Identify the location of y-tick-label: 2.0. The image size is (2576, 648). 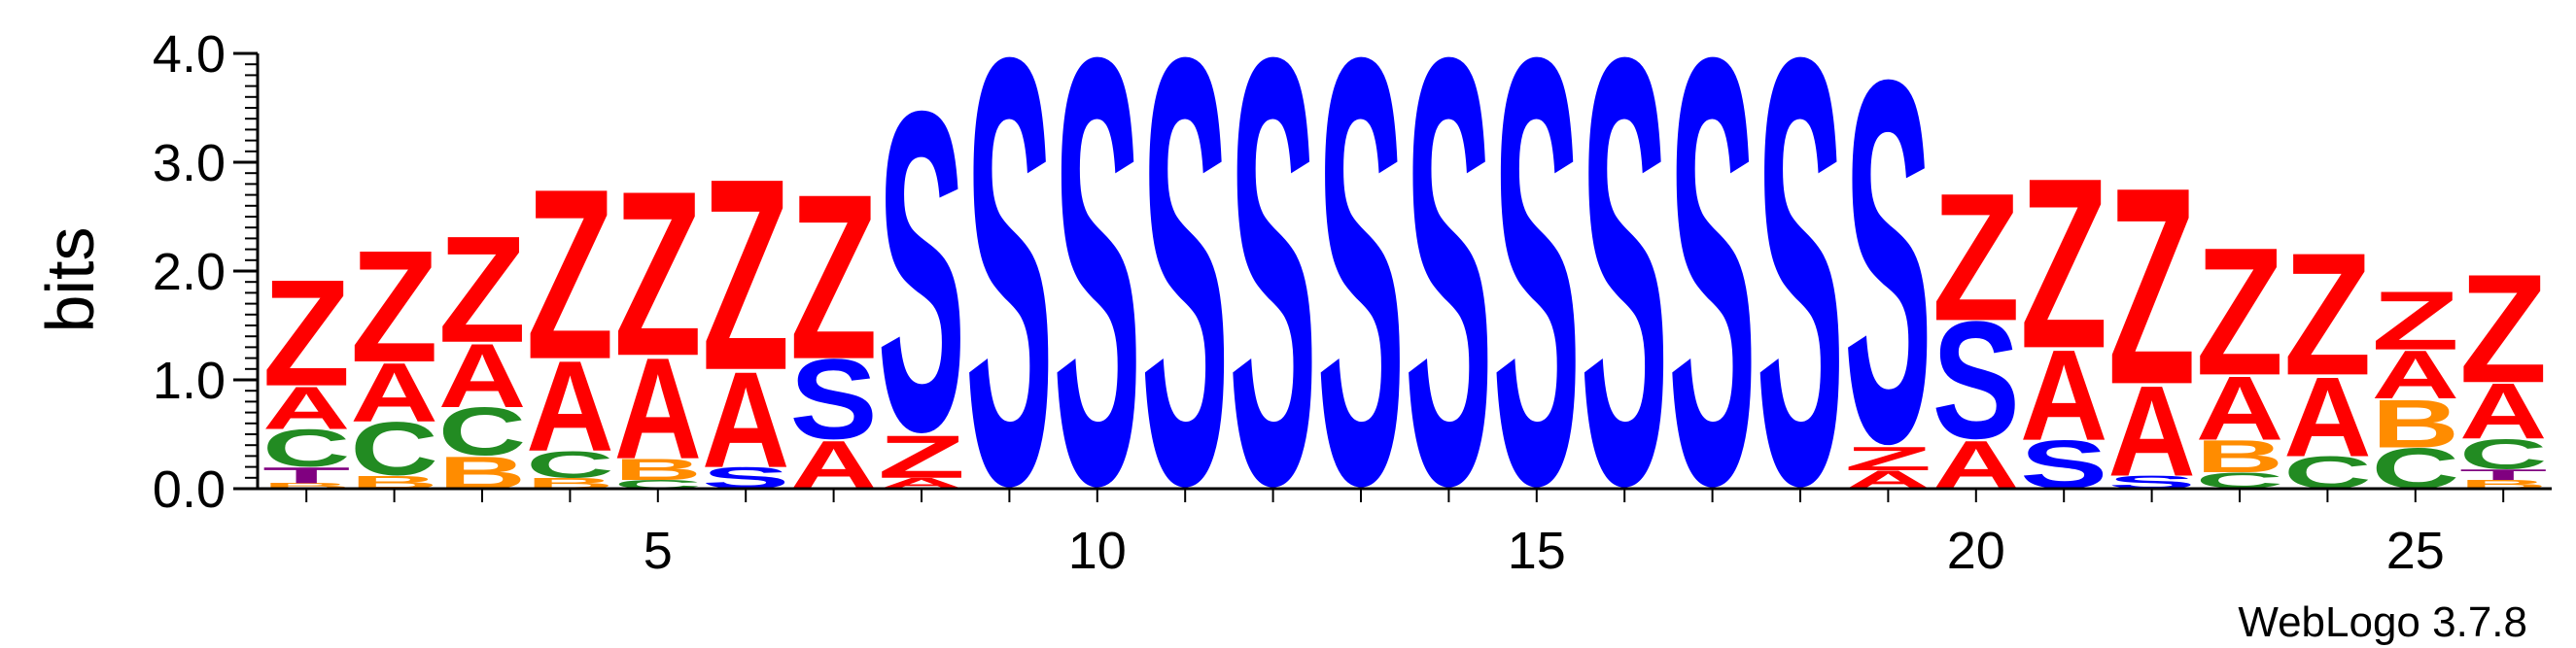
(189, 272).